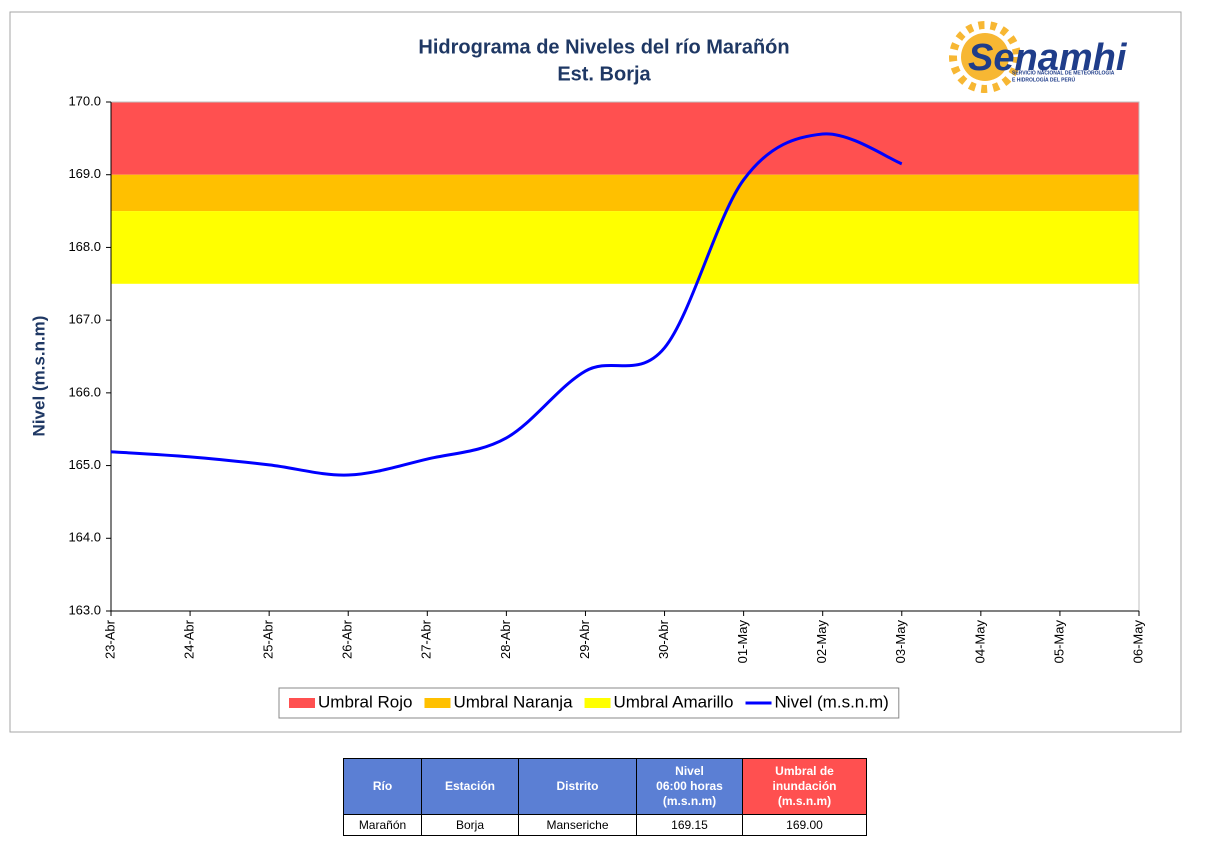  I want to click on x-tick-label: 02-May, so click(821, 642).